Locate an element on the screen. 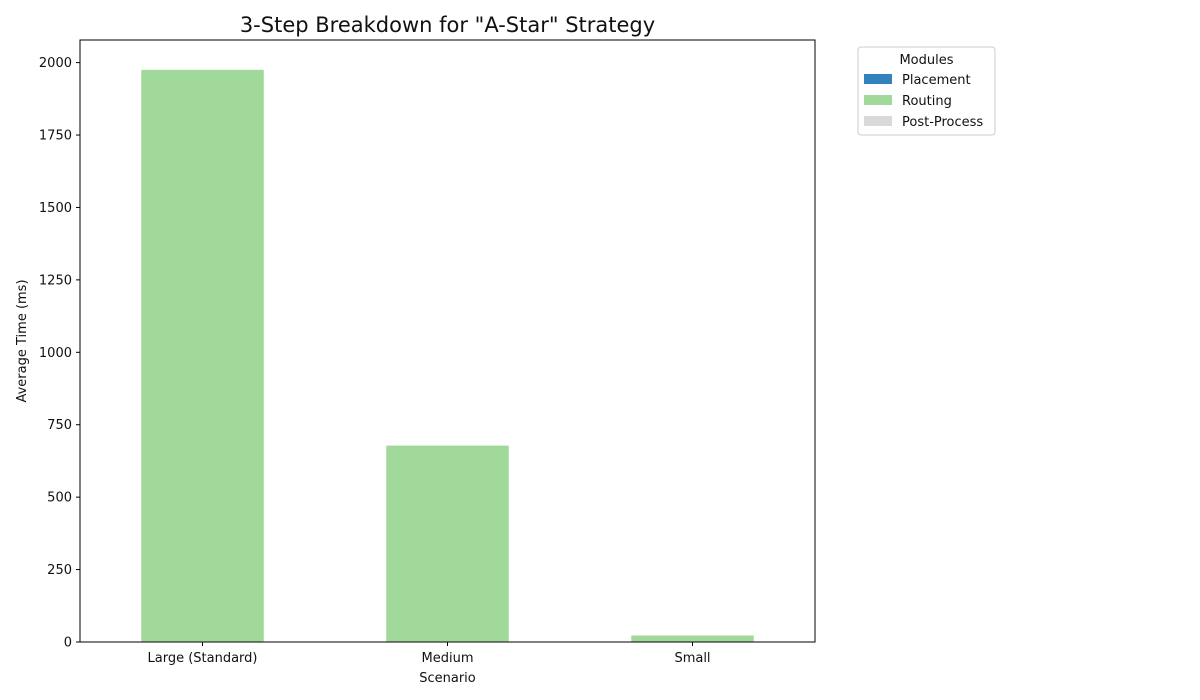 The image size is (1200, 700). x-axis-label: Scenario is located at coordinates (447, 678).